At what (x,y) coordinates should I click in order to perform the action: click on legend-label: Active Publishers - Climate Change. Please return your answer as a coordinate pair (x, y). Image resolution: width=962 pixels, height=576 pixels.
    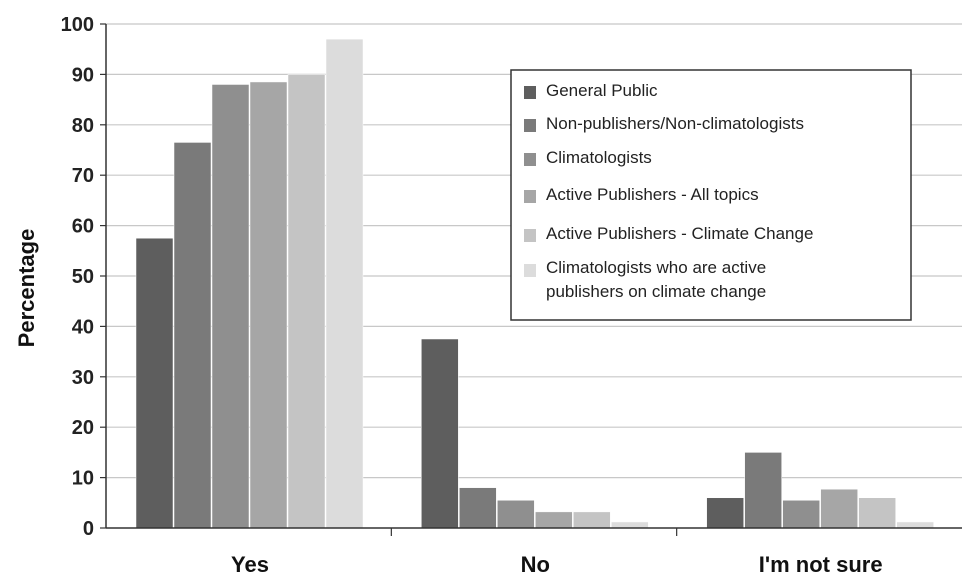
    Looking at the image, I should click on (679, 233).